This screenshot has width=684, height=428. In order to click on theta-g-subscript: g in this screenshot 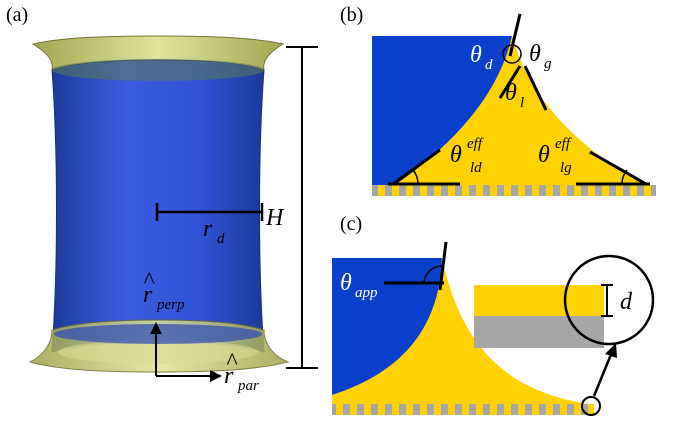, I will do `click(548, 64)`.